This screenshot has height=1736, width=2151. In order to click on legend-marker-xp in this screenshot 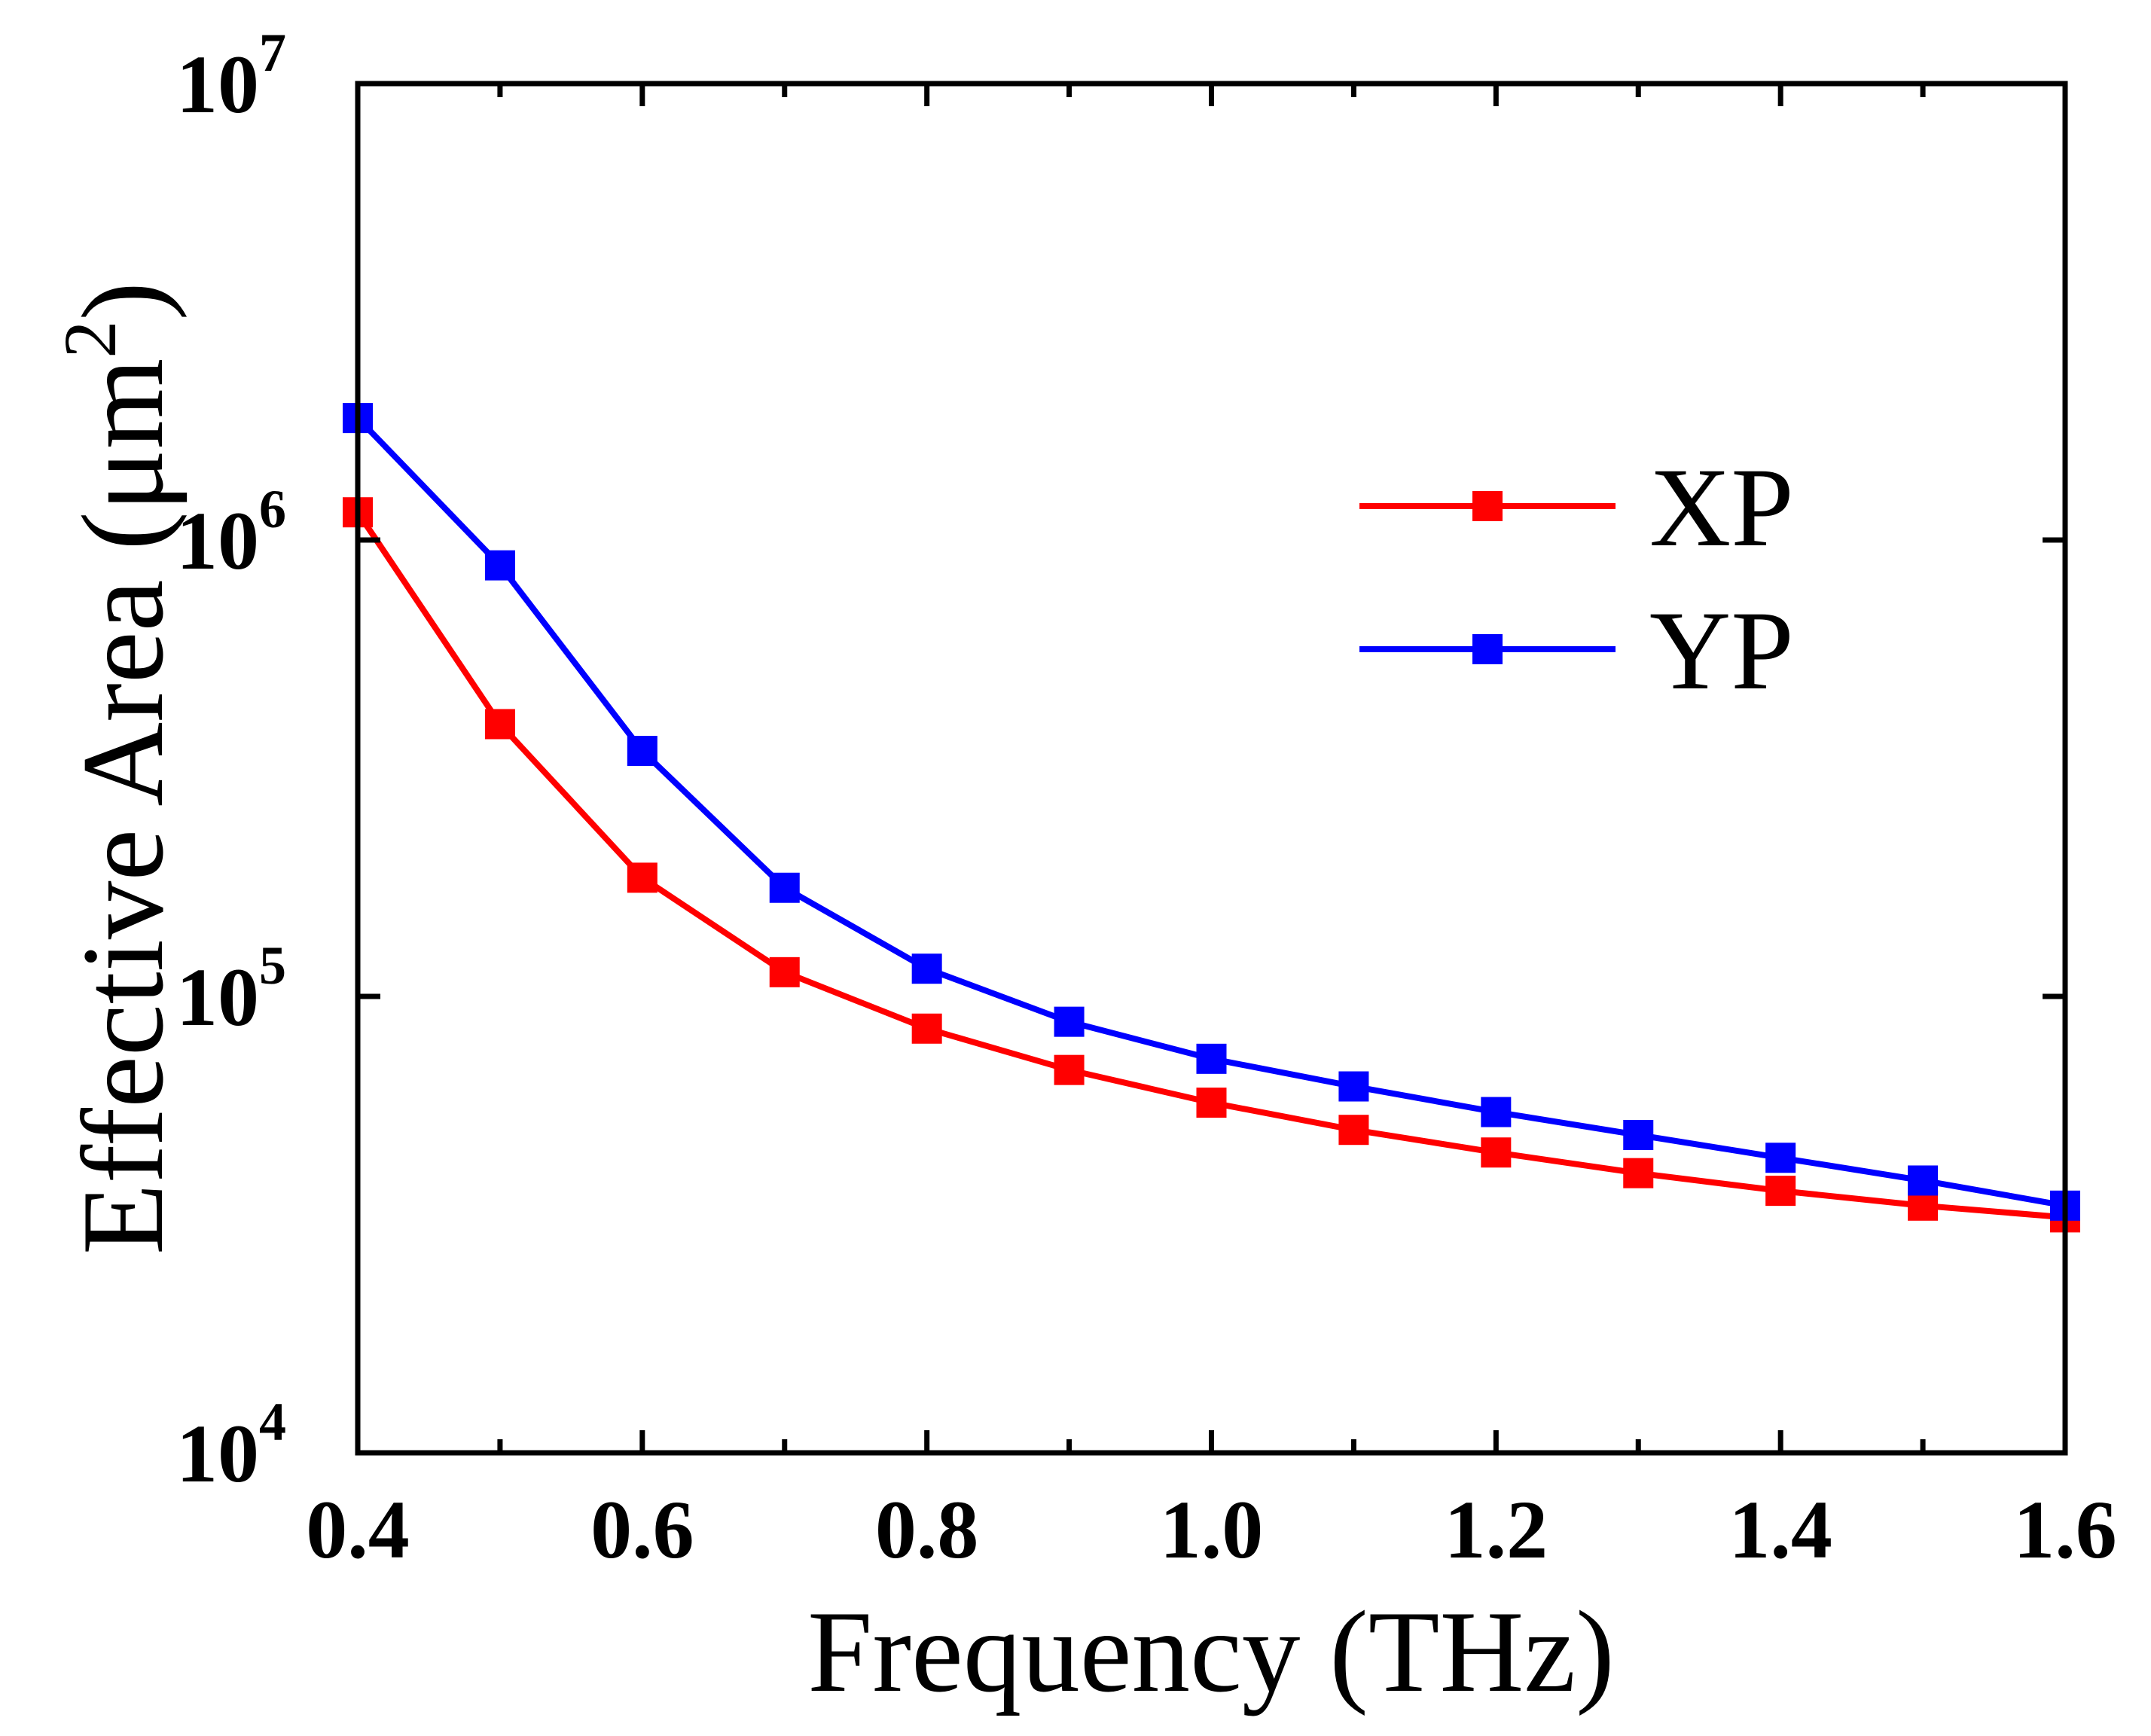, I will do `click(1487, 506)`.